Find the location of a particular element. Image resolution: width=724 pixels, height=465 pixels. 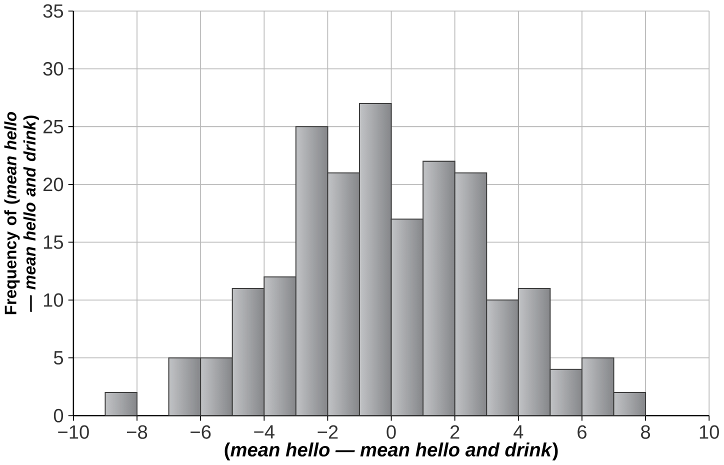

y-tick-label: 0 is located at coordinates (59, 416).